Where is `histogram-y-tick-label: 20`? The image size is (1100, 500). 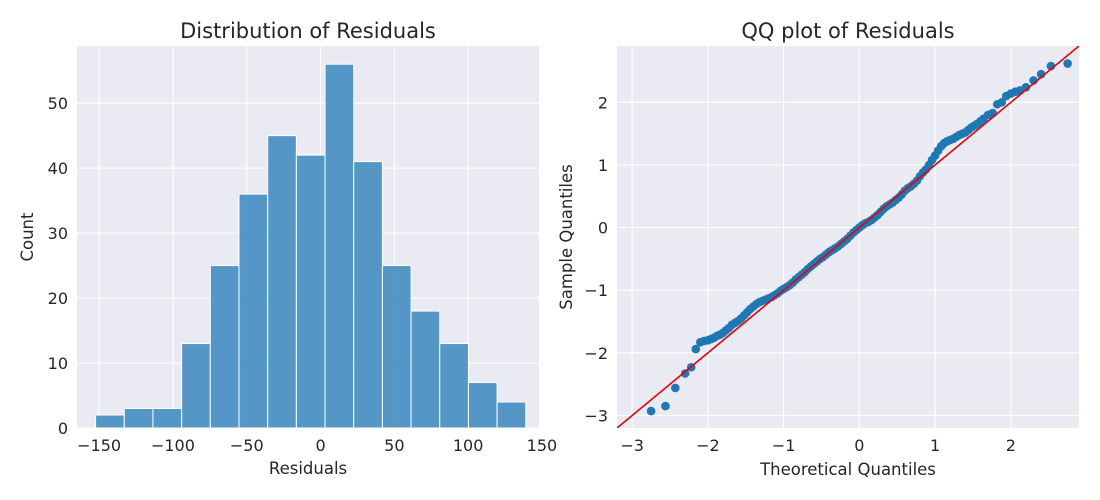
histogram-y-tick-label: 20 is located at coordinates (58, 298).